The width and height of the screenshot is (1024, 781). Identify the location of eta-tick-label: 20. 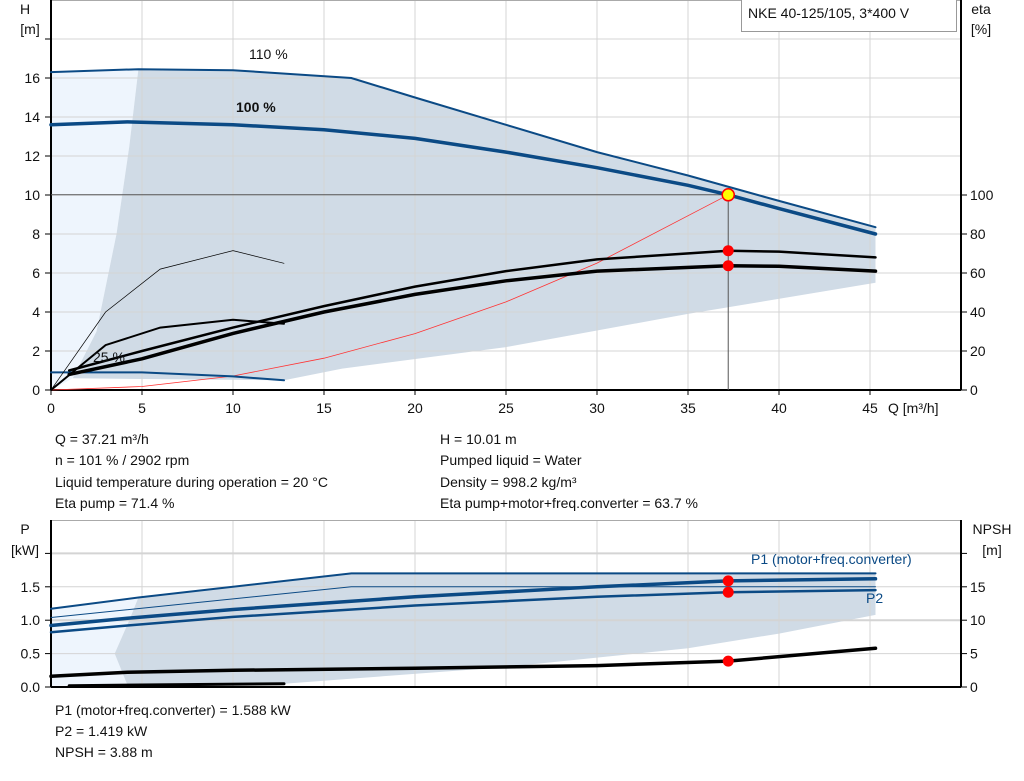
(978, 351).